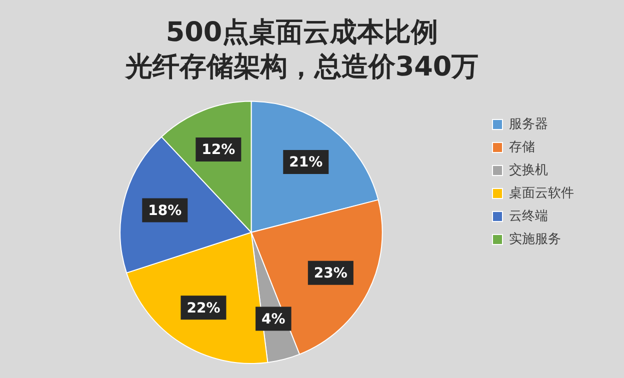 Image resolution: width=624 pixels, height=378 pixels. What do you see at coordinates (331, 274) in the screenshot?
I see `data-label: 23%` at bounding box center [331, 274].